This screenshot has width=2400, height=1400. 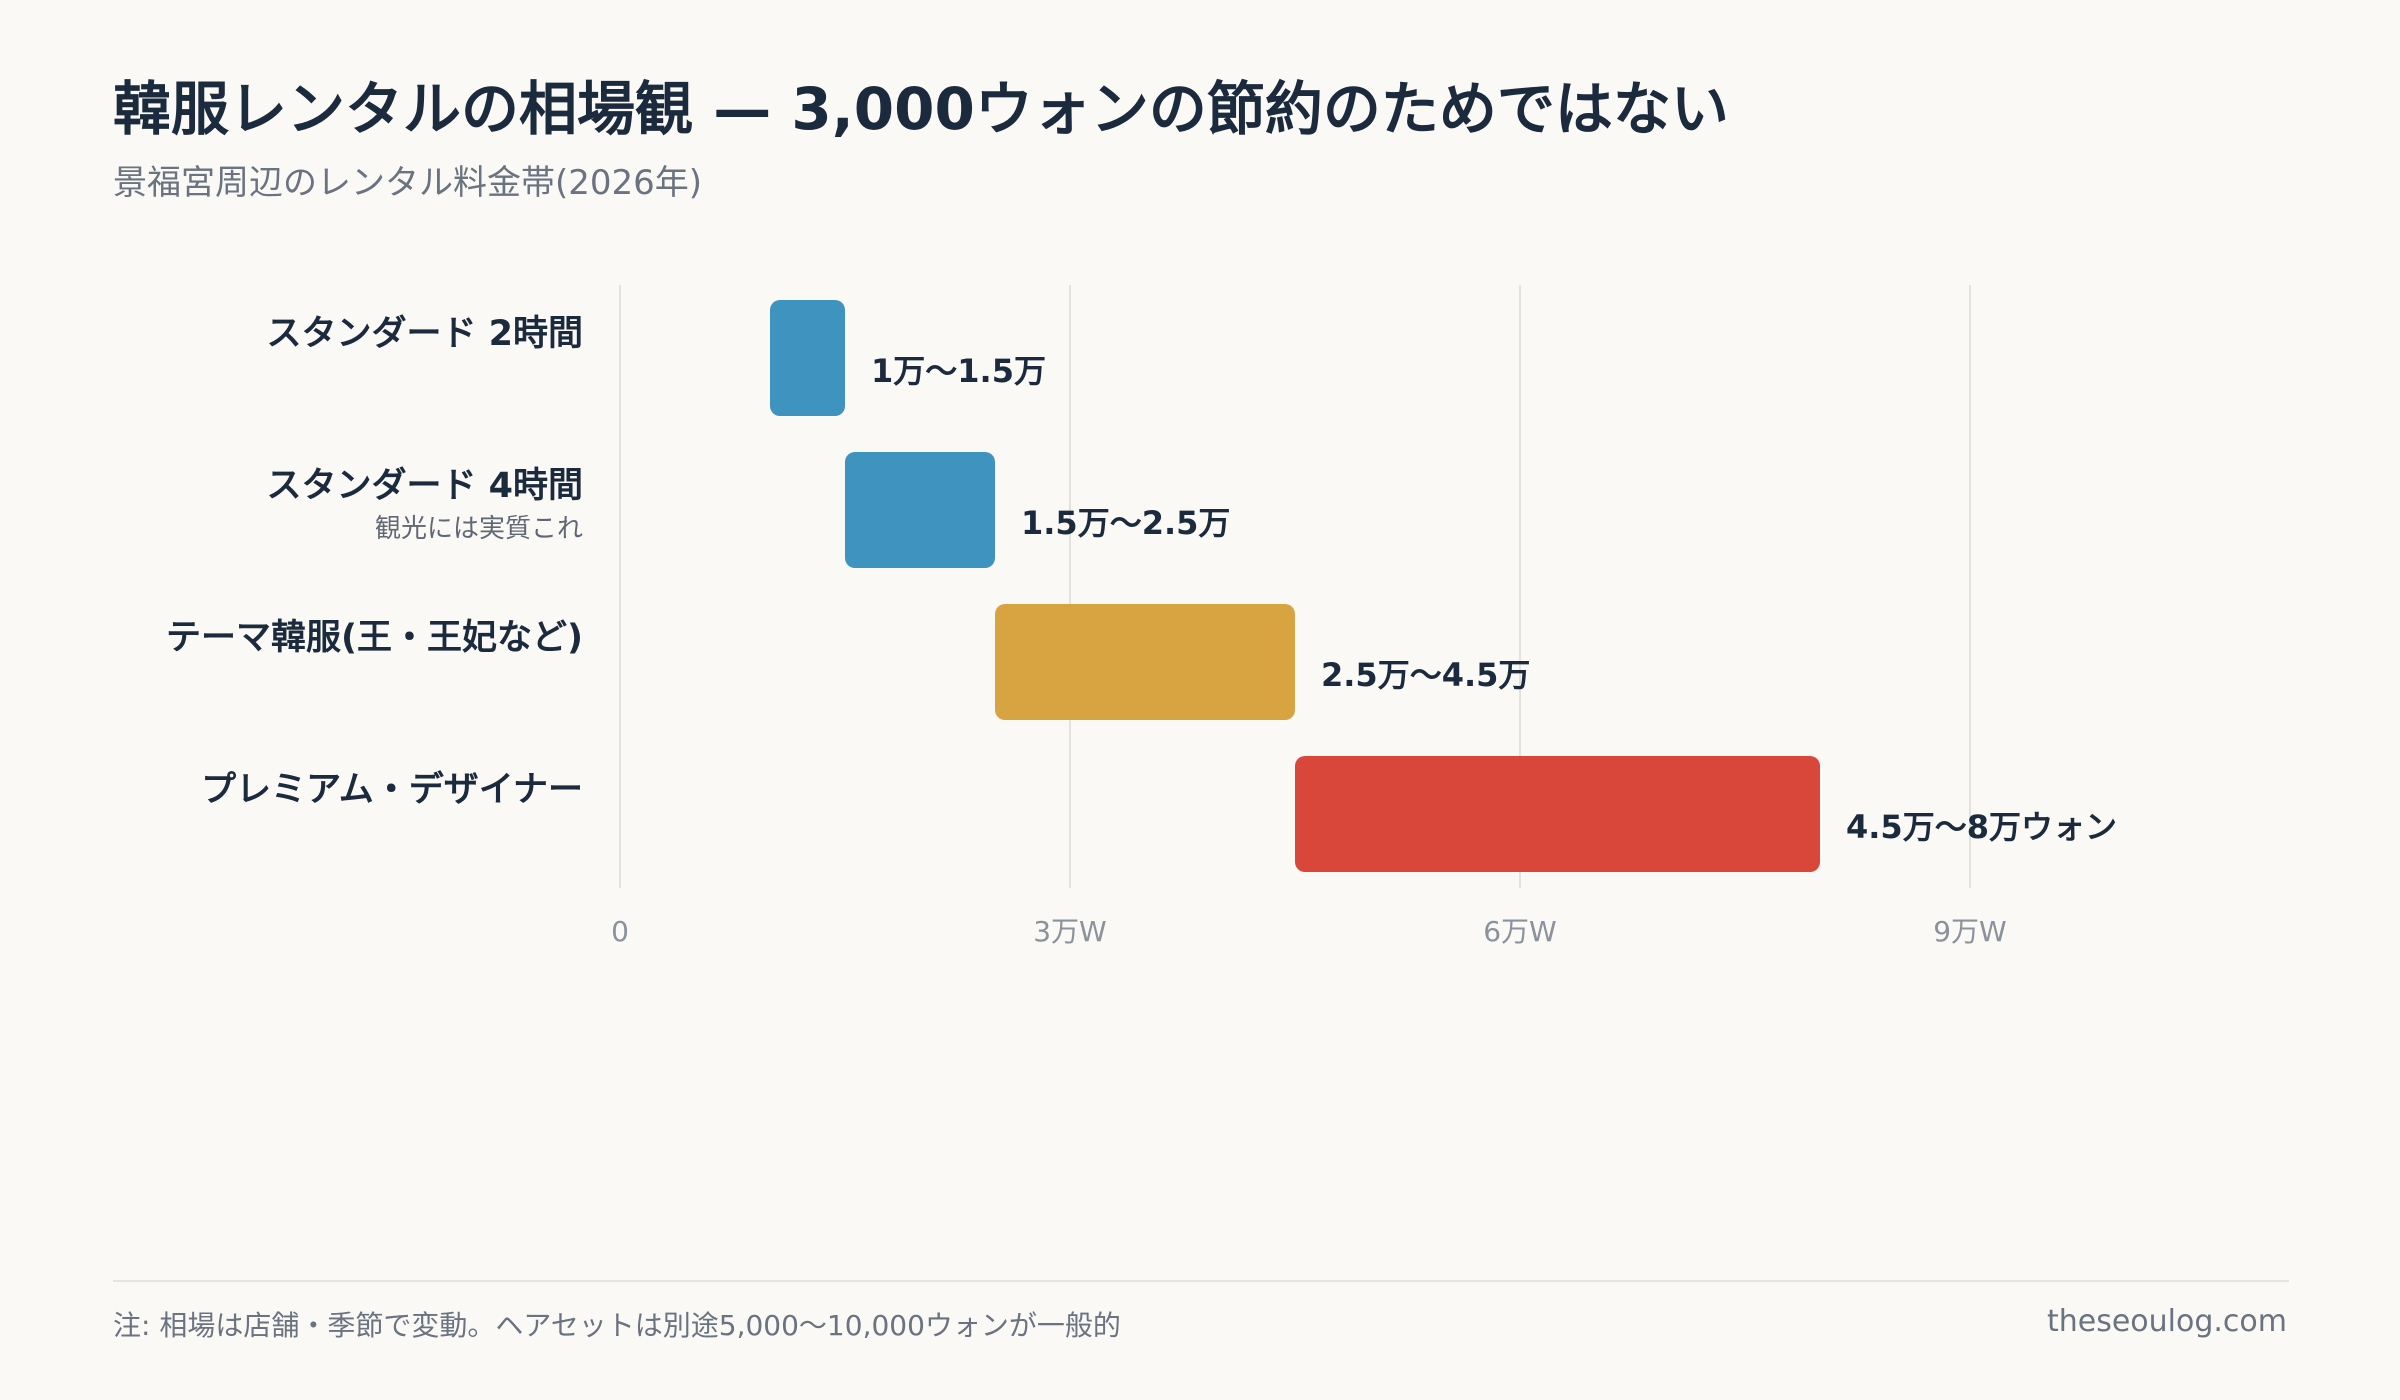 What do you see at coordinates (424, 486) in the screenshot?
I see `category-label: スタンダード 4時間` at bounding box center [424, 486].